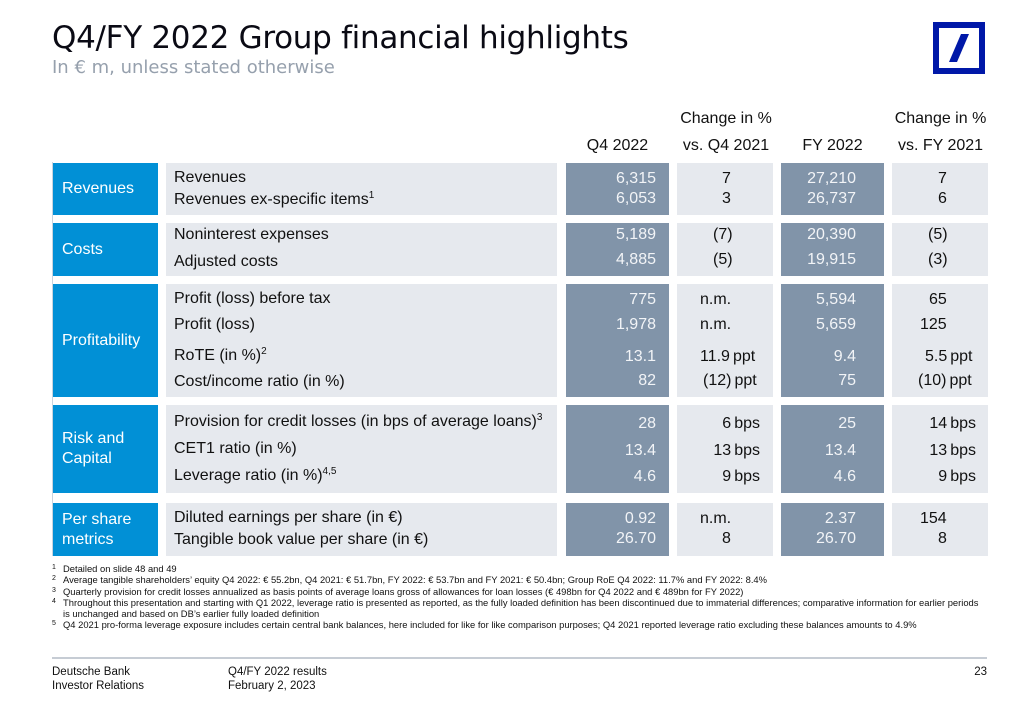  Describe the element at coordinates (617, 340) in the screenshot. I see `q4-2022-values: 775 1,978 13.1 82` at that location.